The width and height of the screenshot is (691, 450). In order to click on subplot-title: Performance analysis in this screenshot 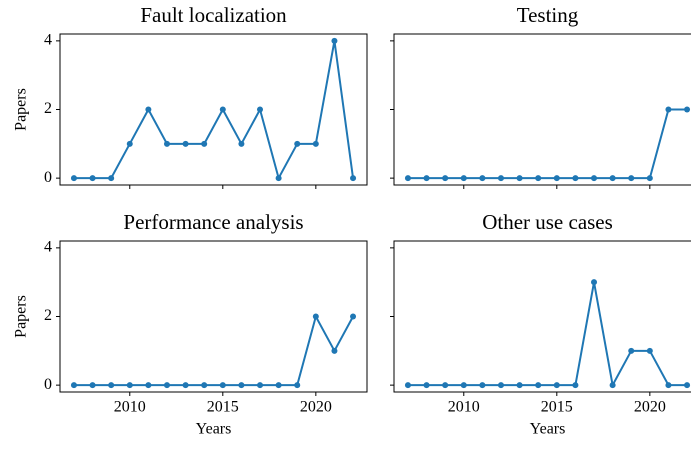, I will do `click(213, 222)`.